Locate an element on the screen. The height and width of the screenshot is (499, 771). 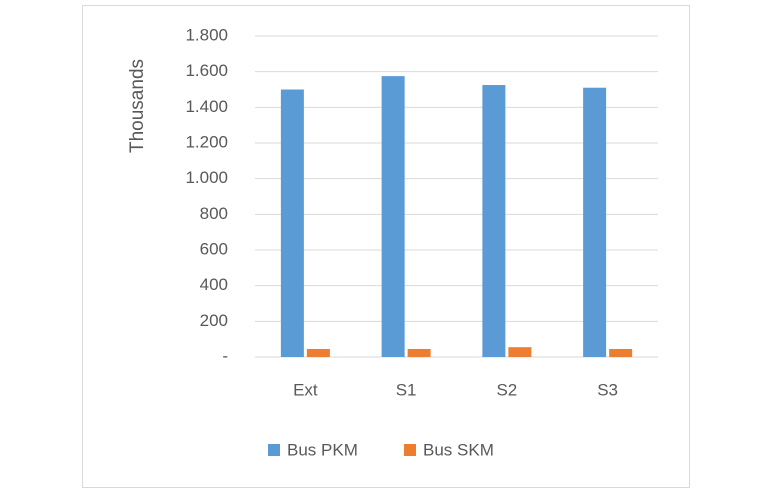
x-tick-label: Ext is located at coordinates (305, 389).